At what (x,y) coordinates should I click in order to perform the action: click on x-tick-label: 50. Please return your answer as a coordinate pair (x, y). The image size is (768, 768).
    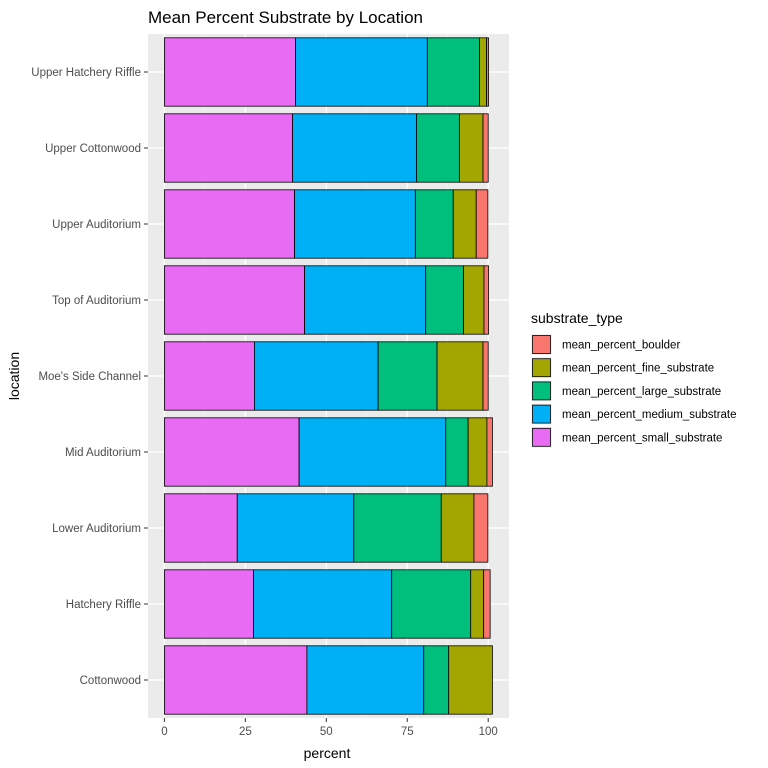
    Looking at the image, I should click on (326, 732).